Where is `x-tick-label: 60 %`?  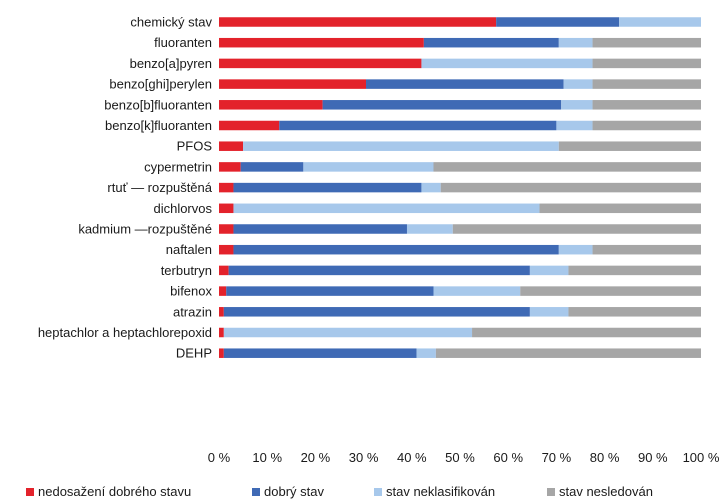
x-tick-label: 60 % is located at coordinates (508, 457).